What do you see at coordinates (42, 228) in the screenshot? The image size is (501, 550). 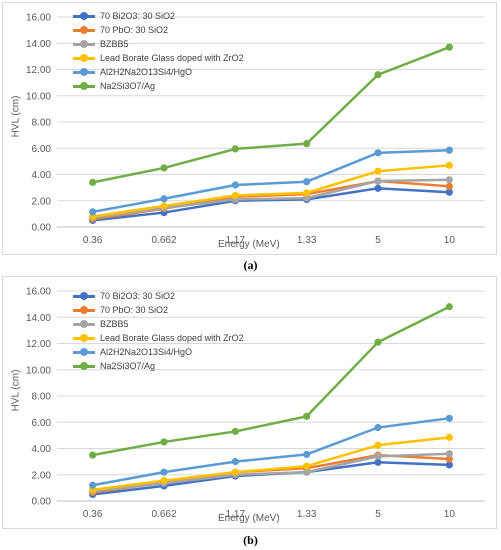 I see `y-tick-label: 0.00` at bounding box center [42, 228].